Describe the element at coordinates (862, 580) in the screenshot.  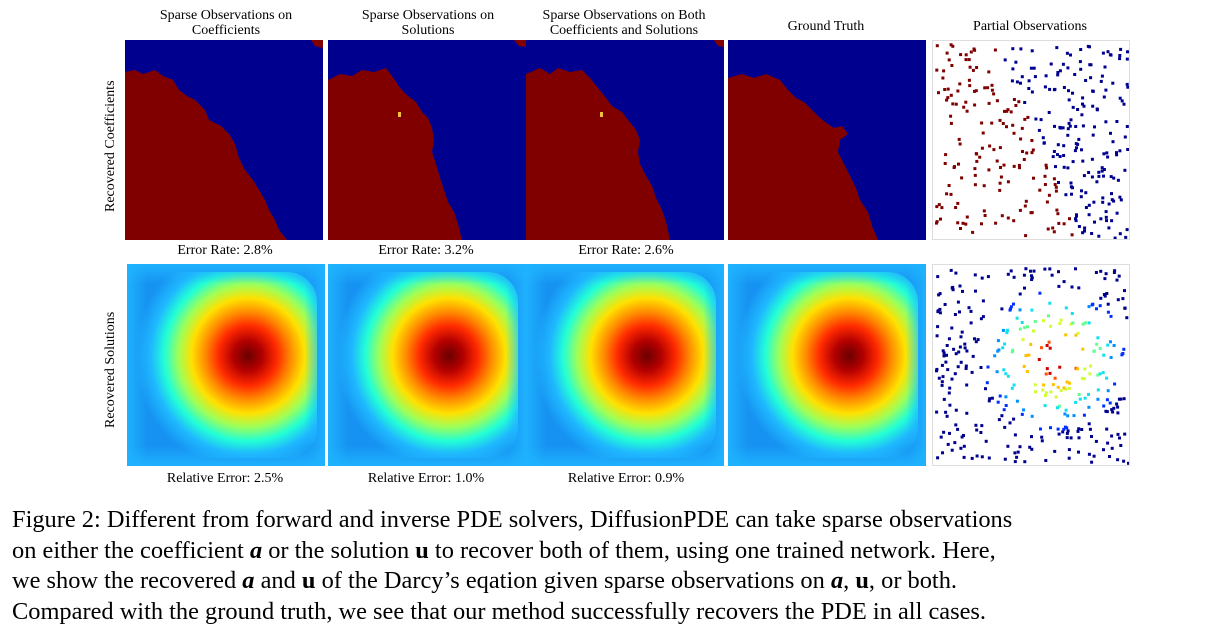
I see `symbol-u: u` at that location.